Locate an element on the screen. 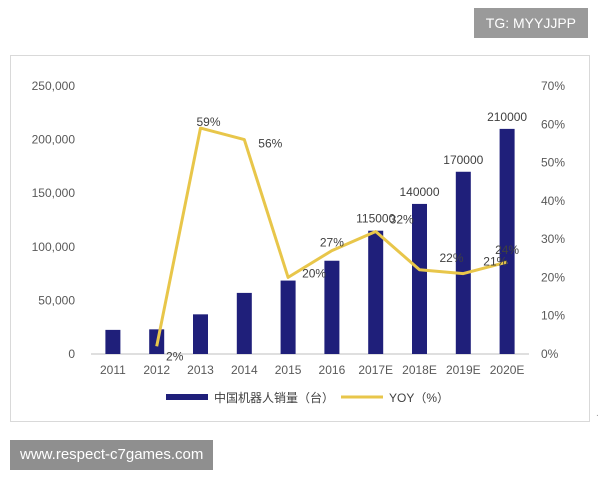  site-banner: www.respect-c7games.com is located at coordinates (112, 455).